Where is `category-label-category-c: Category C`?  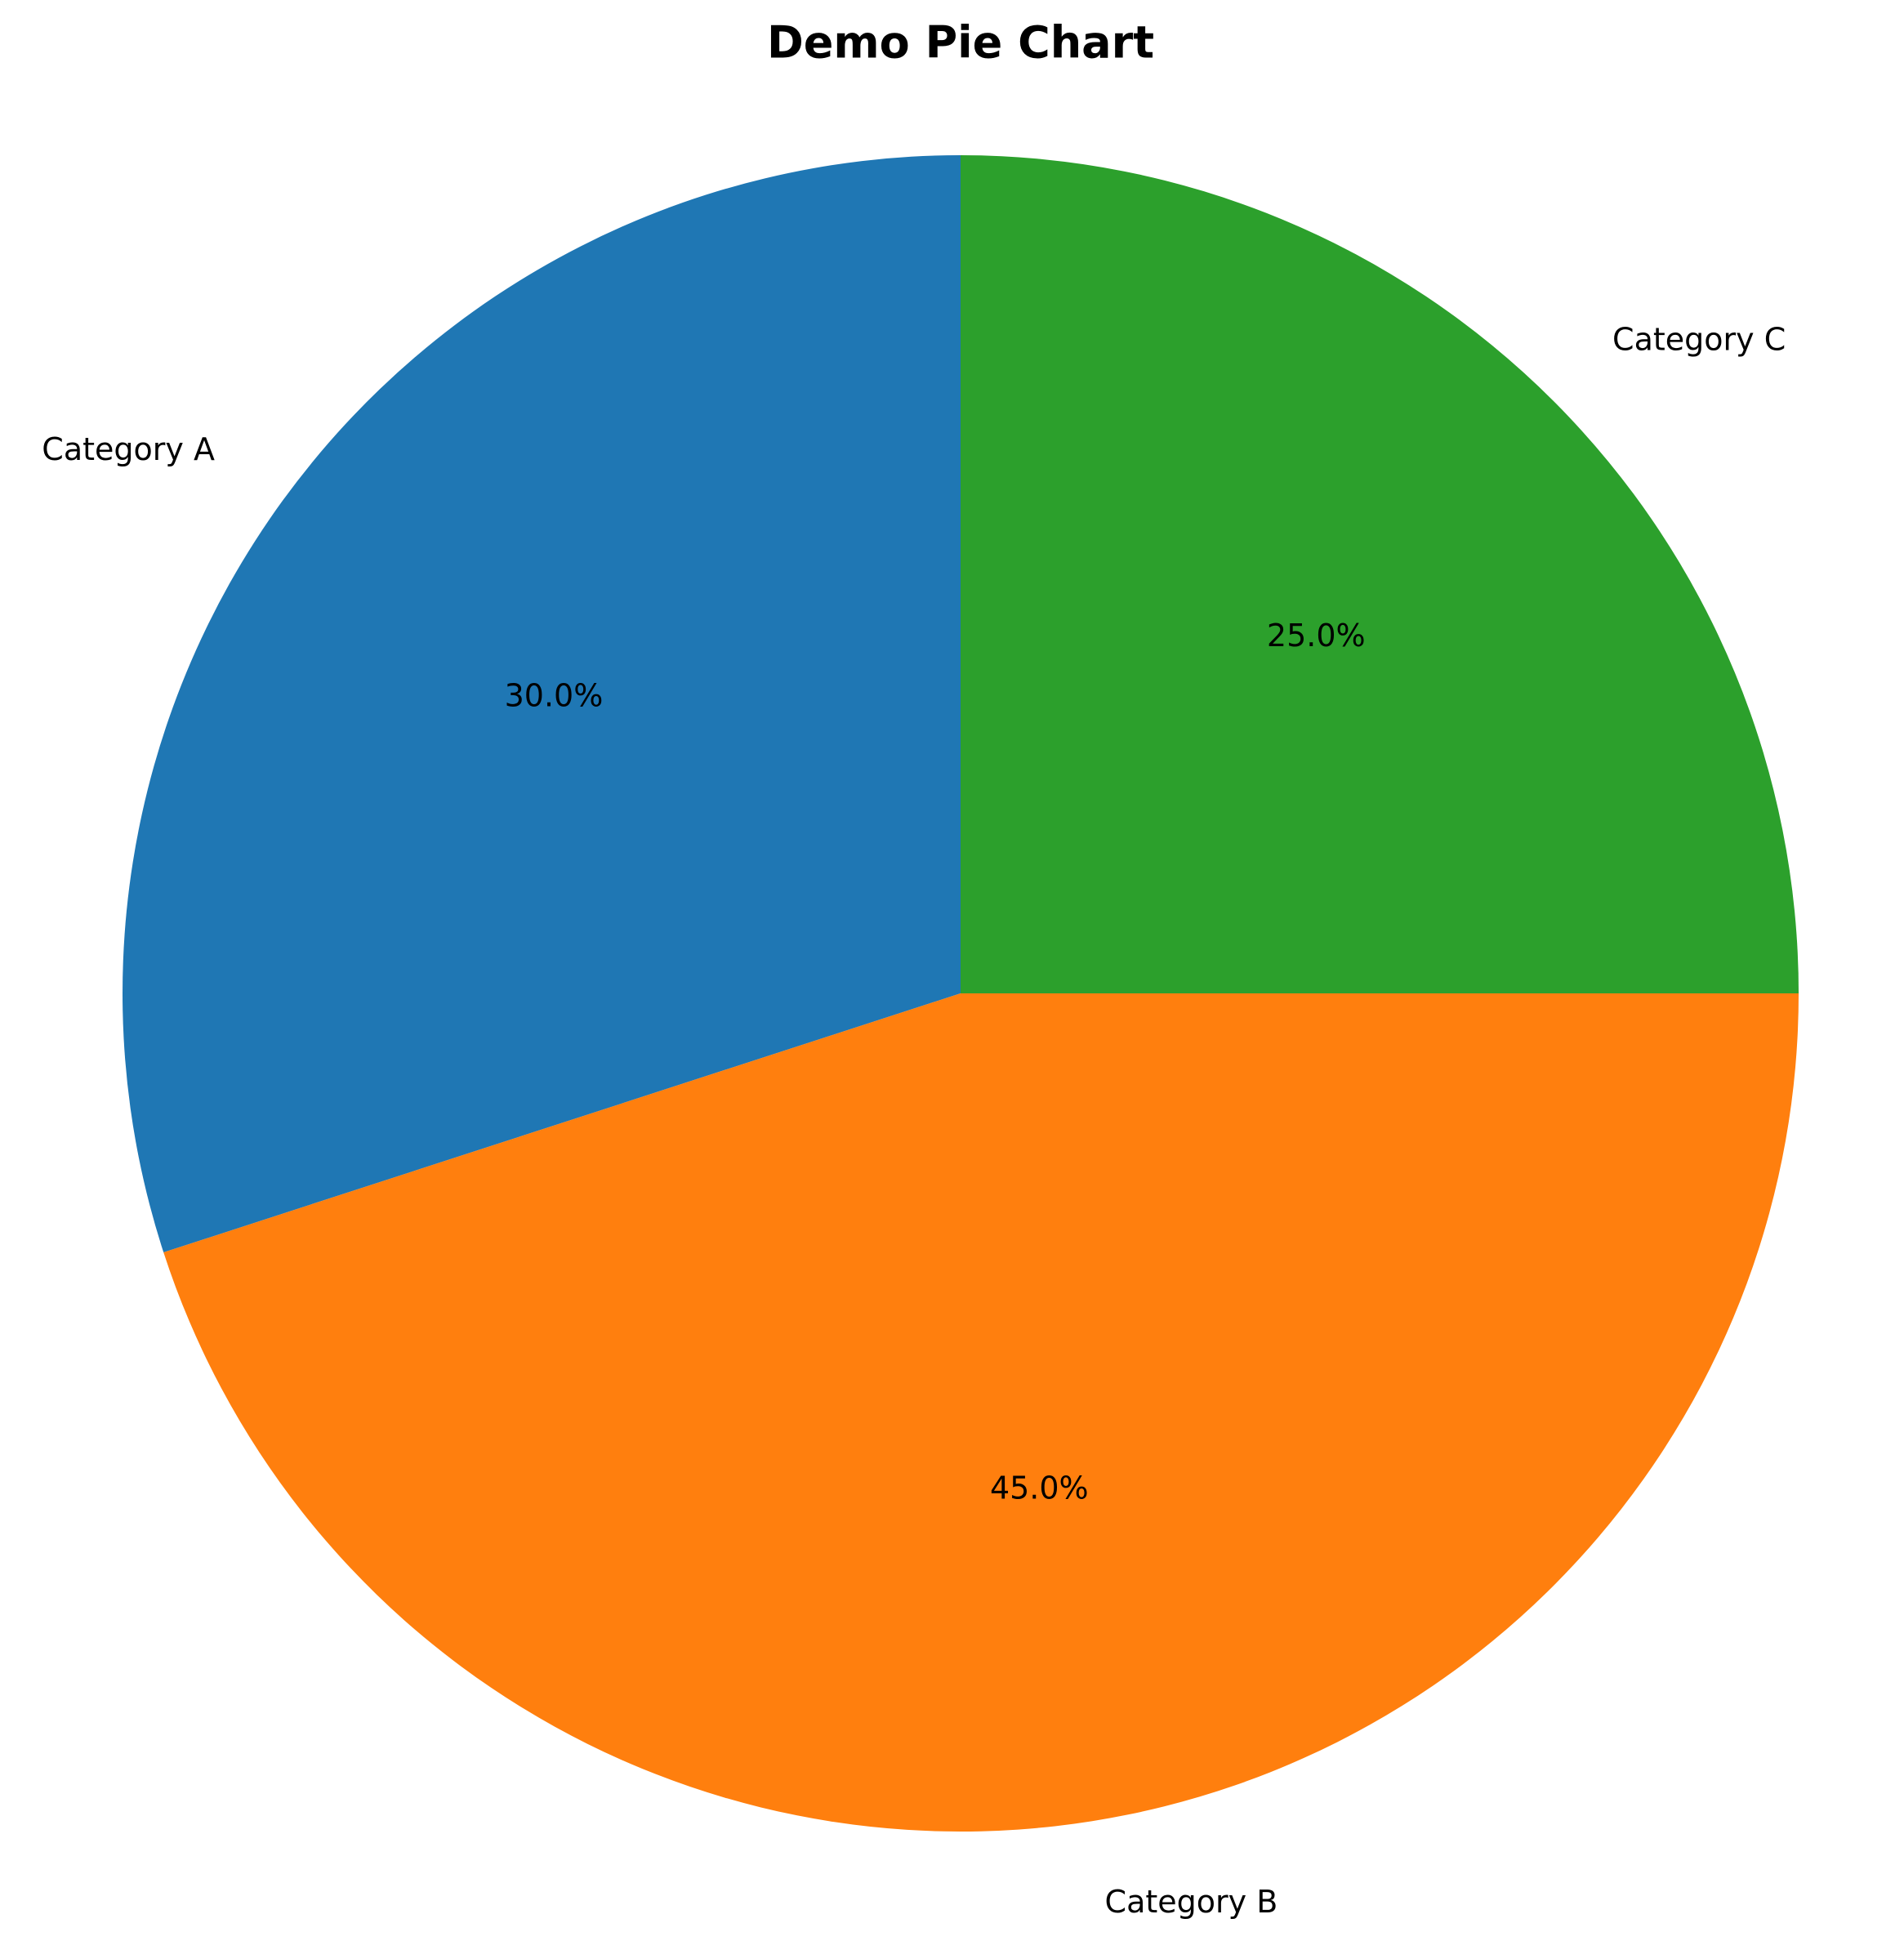
category-label-category-c: Category C is located at coordinates (1699, 339).